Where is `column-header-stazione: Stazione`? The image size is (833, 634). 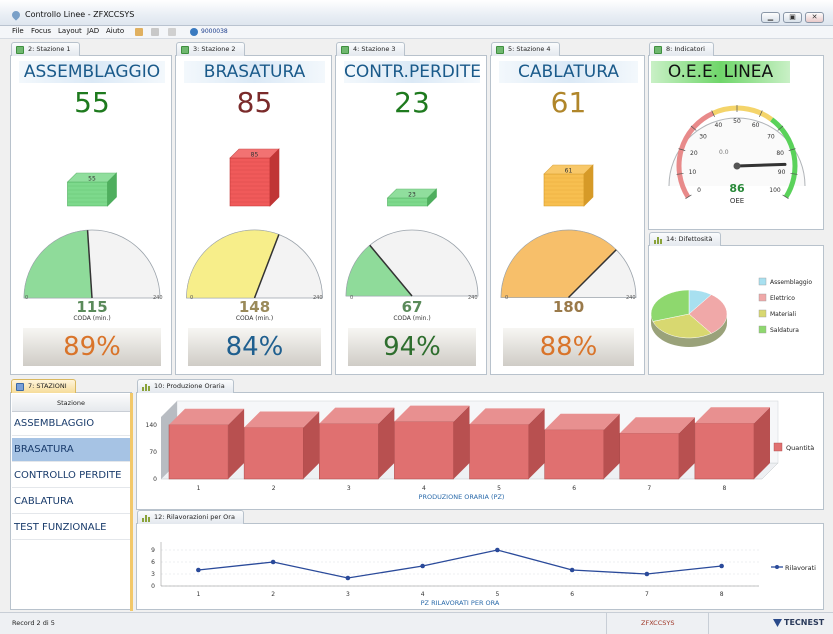
column-header-stazione: Stazione is located at coordinates (71, 403).